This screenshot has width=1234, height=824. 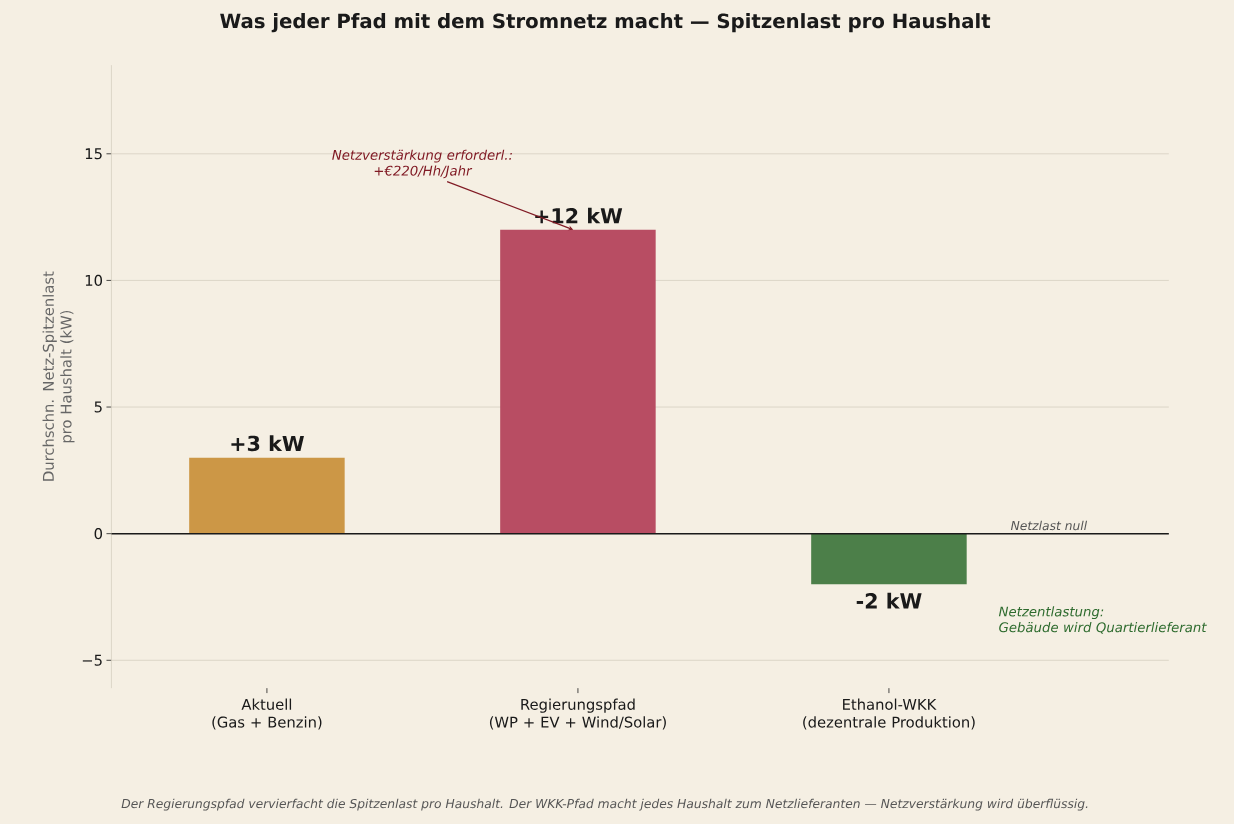 I want to click on data-label: +3 kW, so click(x=267, y=443).